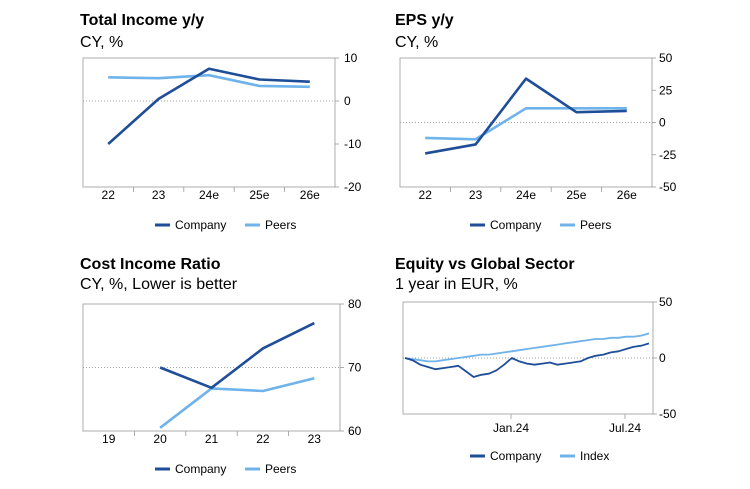 This screenshot has width=750, height=489. I want to click on chart-svg: 80 70 60 19 20 21 22 23 Company Peers, so click(222, 386).